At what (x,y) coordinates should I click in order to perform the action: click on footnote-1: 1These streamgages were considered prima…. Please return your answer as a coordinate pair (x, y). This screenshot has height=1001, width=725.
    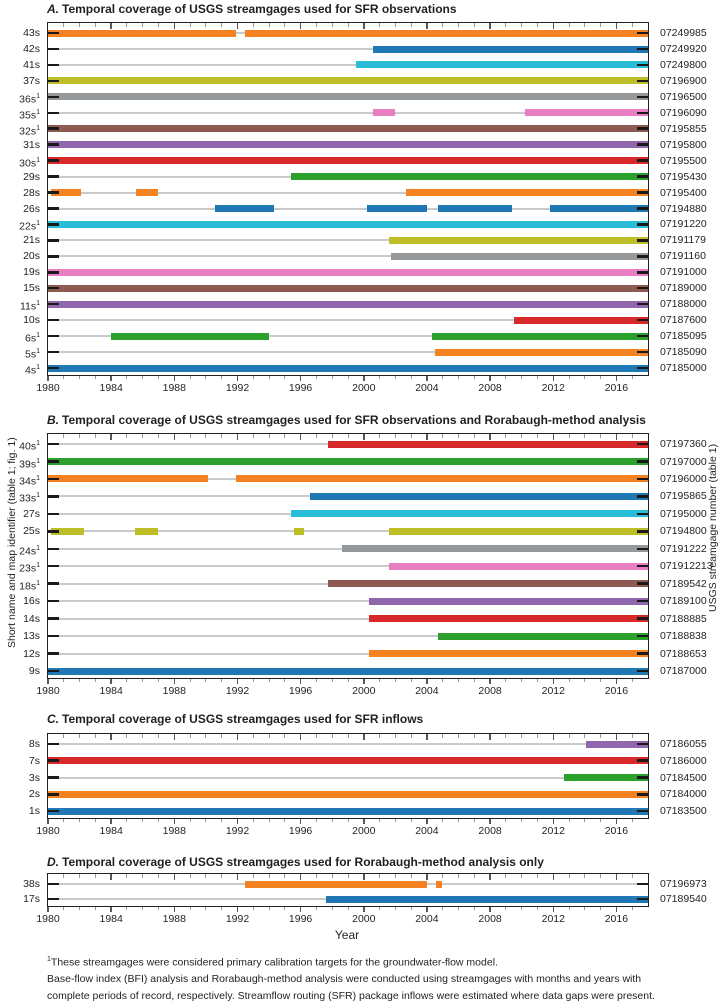
    Looking at the image, I should click on (272, 962).